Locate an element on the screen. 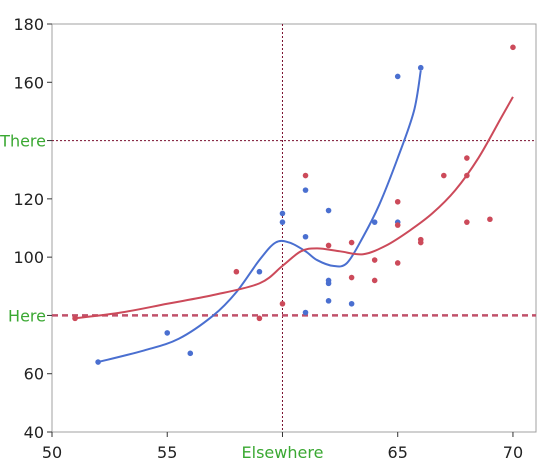 The width and height of the screenshot is (541, 470). x-tick-label: 50 is located at coordinates (52, 452).